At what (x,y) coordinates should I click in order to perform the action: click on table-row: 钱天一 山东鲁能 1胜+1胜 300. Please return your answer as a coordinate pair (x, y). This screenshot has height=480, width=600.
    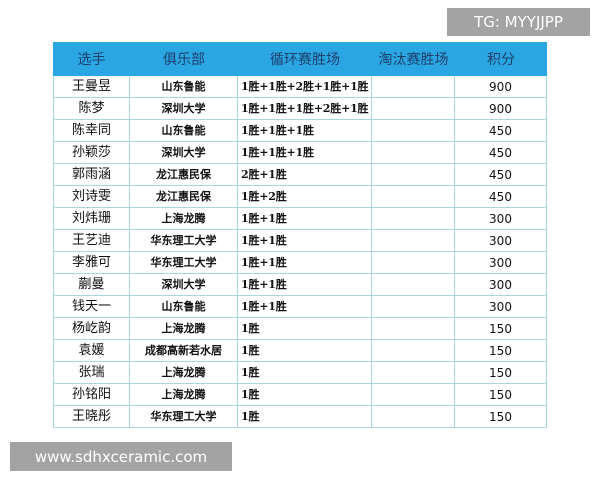
    Looking at the image, I should click on (300, 307).